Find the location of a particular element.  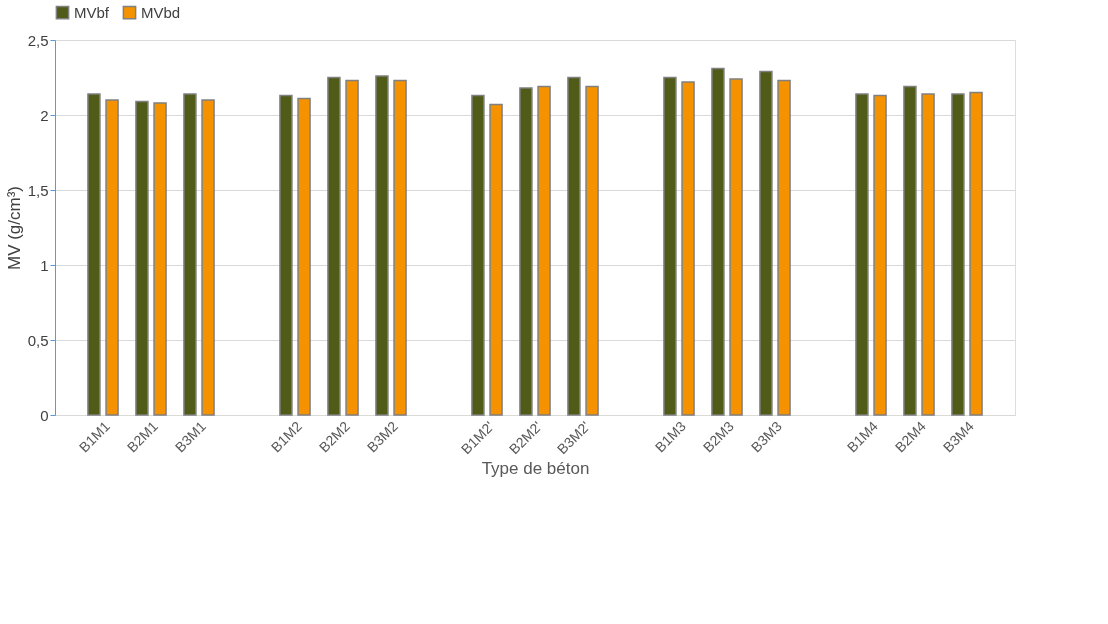

legend-label: MVbf is located at coordinates (92, 12).